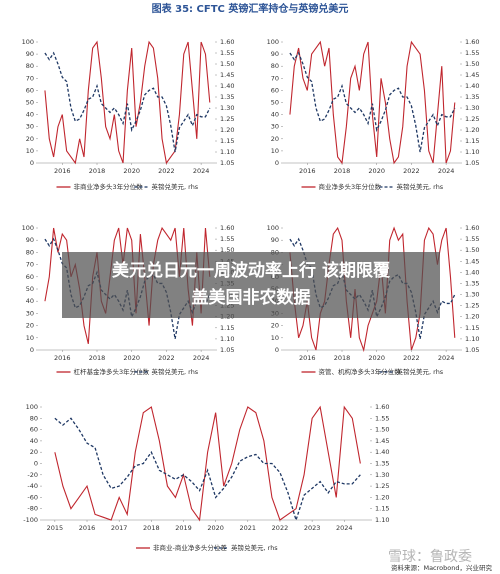 Image resolution: width=500 pixels, height=574 pixels. Describe the element at coordinates (30, 127) in the screenshot. I see `y-tick-label: 30` at that location.